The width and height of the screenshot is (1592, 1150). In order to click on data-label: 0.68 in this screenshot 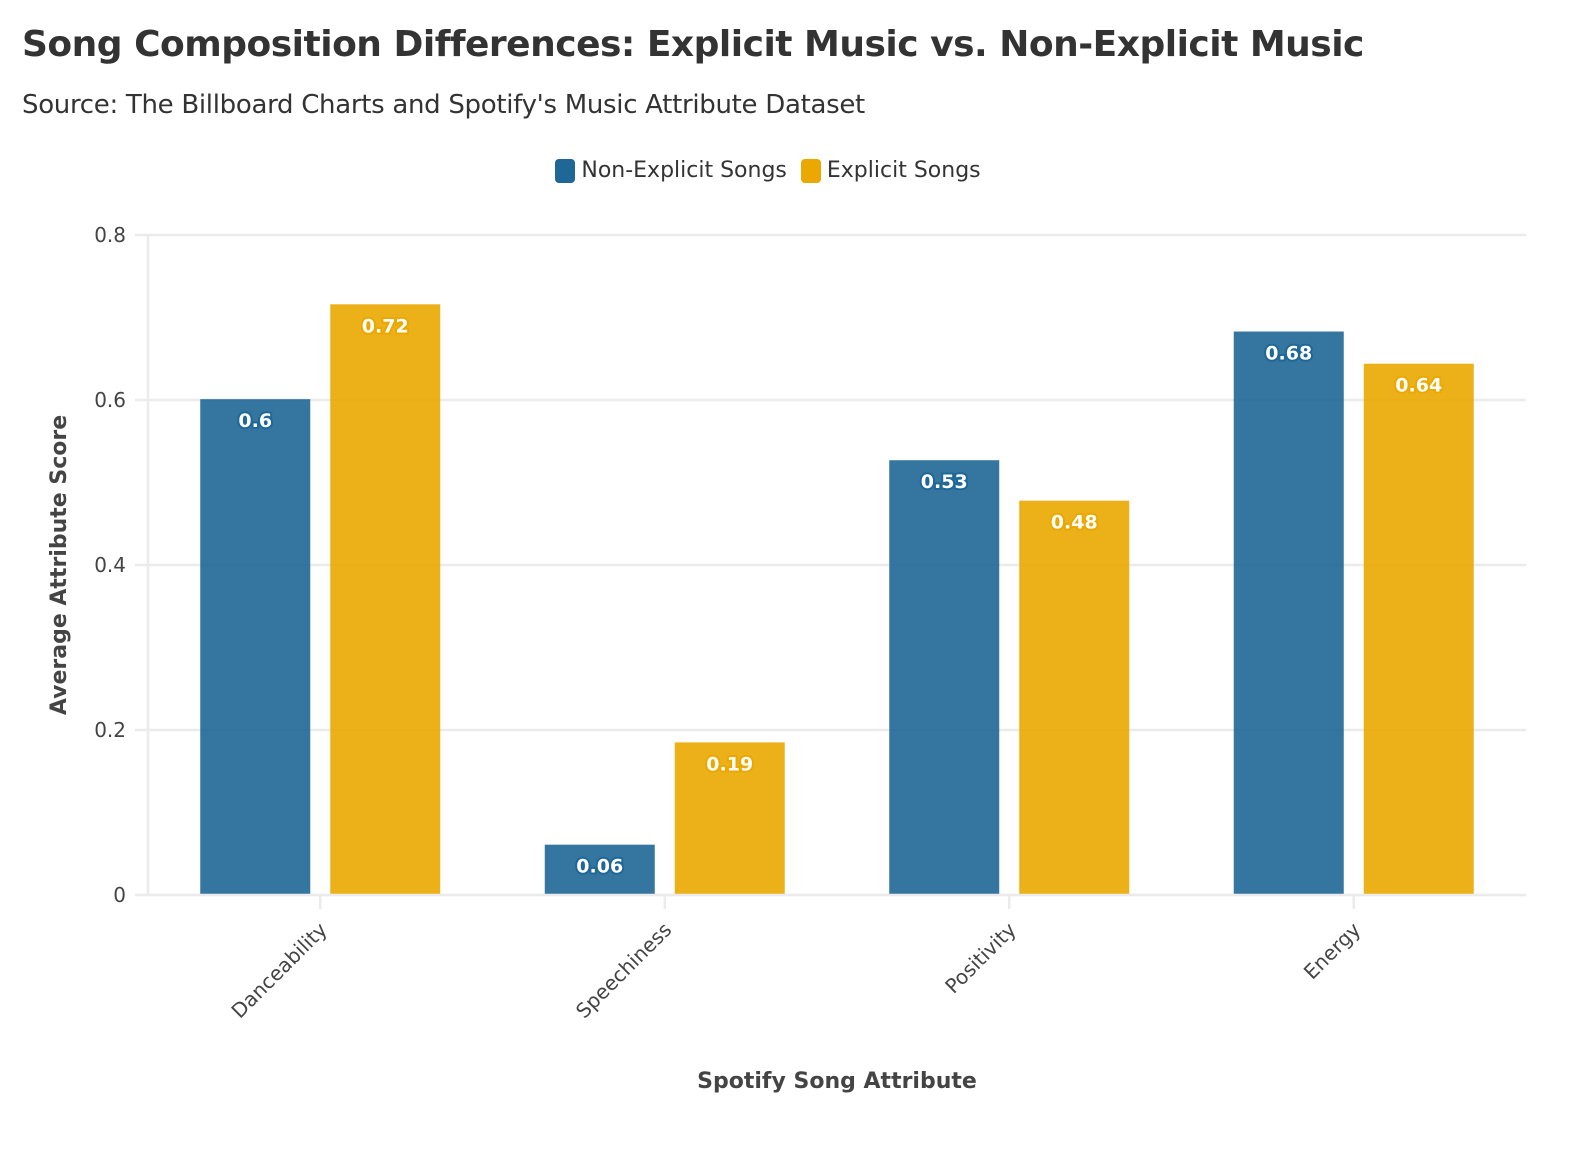, I will do `click(1288, 354)`.